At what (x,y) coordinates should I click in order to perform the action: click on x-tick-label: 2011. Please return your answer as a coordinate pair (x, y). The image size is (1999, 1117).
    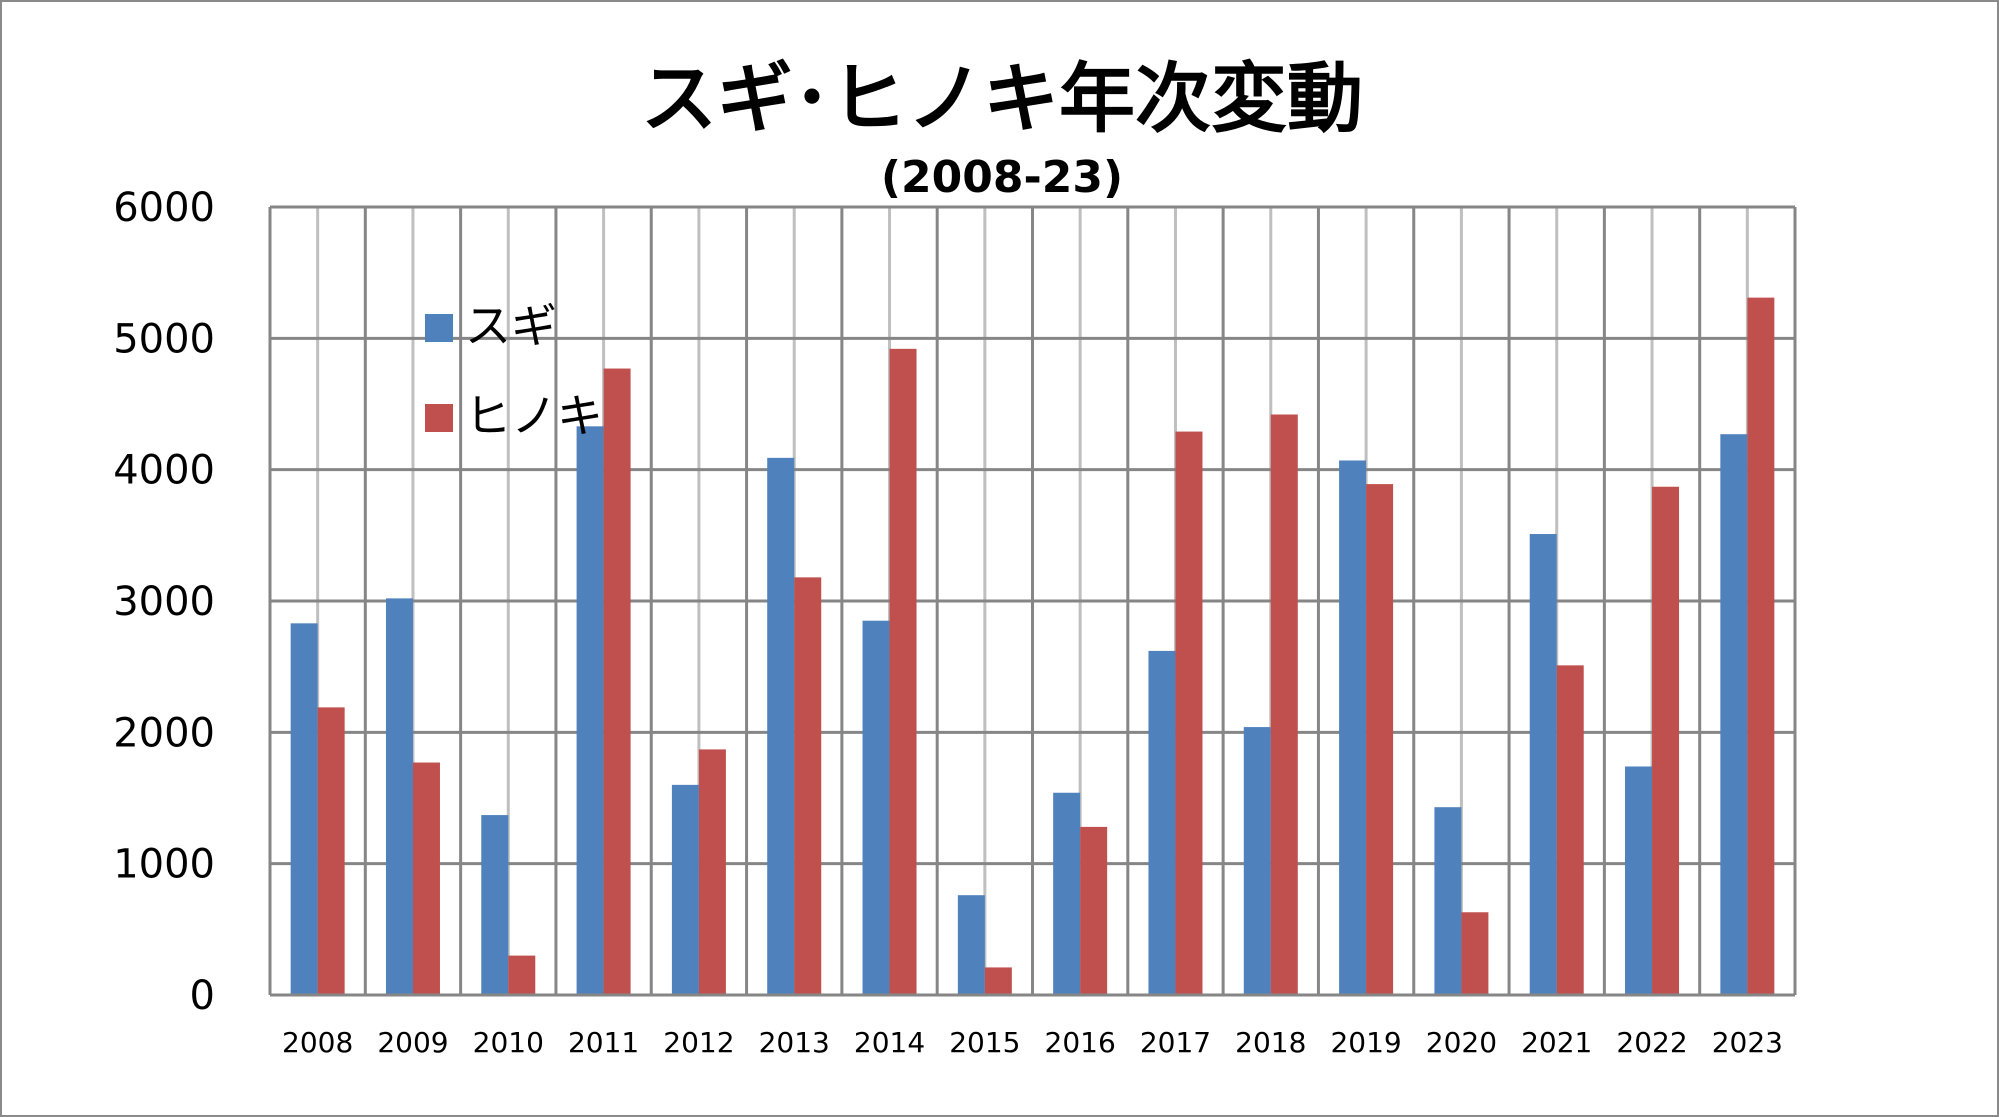
    Looking at the image, I should click on (603, 1042).